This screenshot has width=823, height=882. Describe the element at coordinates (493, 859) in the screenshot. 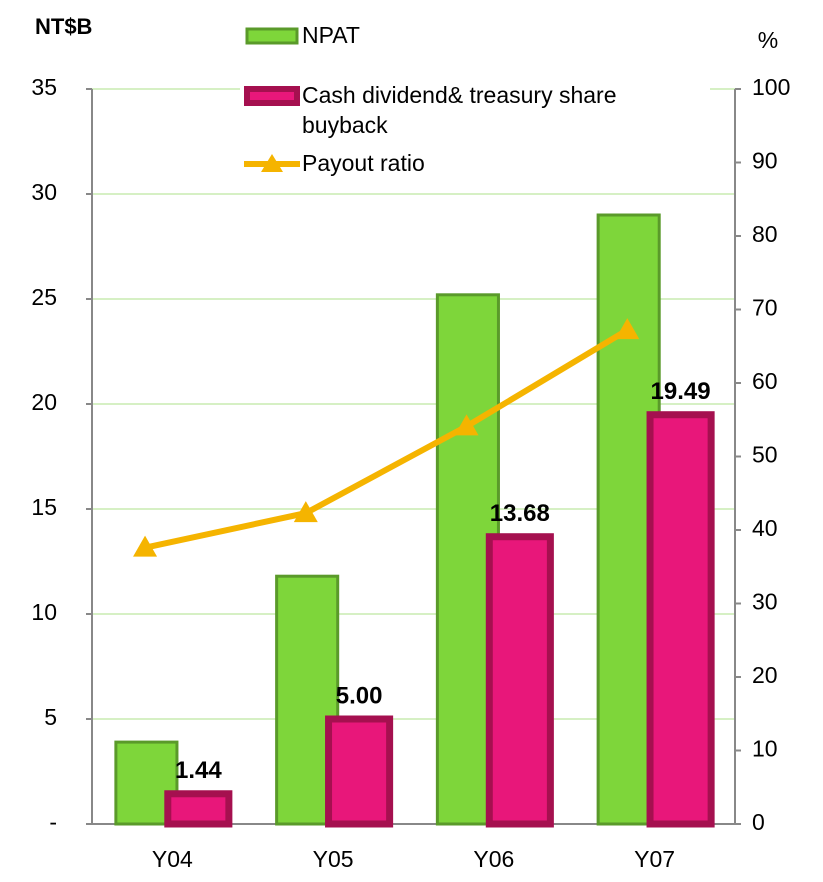

I see `x-tick-label: Y06` at that location.